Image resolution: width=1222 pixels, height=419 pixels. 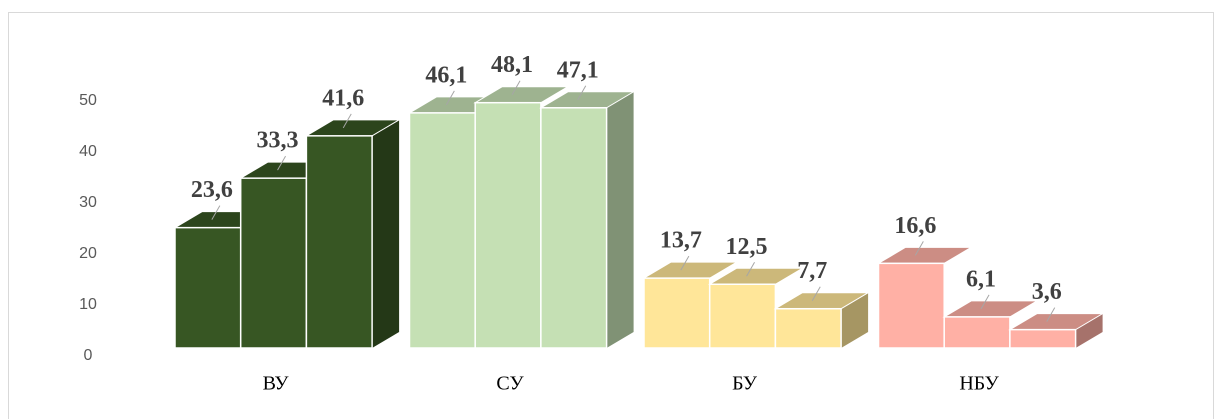 I want to click on x-tick-label: ВУ, so click(x=276, y=384).